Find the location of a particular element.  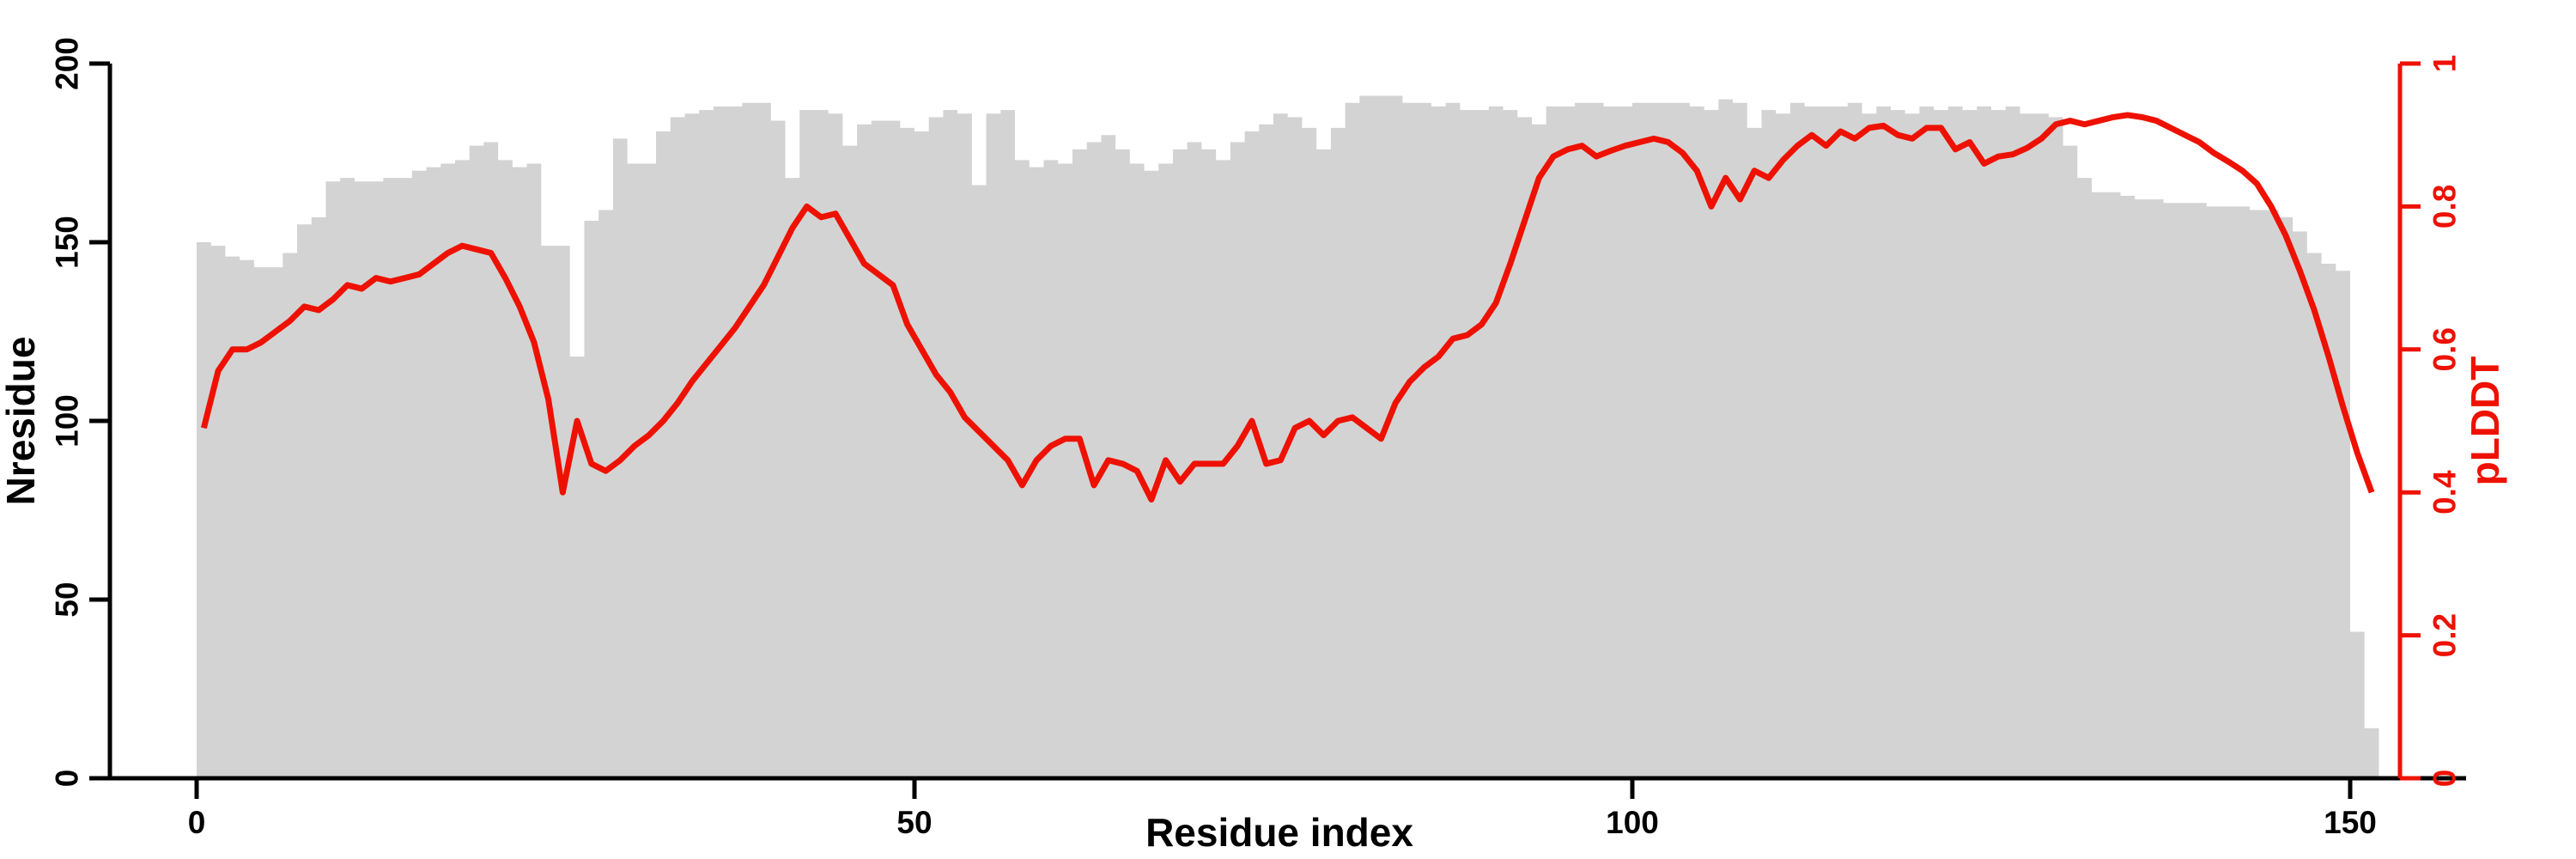

right-axis-tick-label: 0 is located at coordinates (2445, 779).